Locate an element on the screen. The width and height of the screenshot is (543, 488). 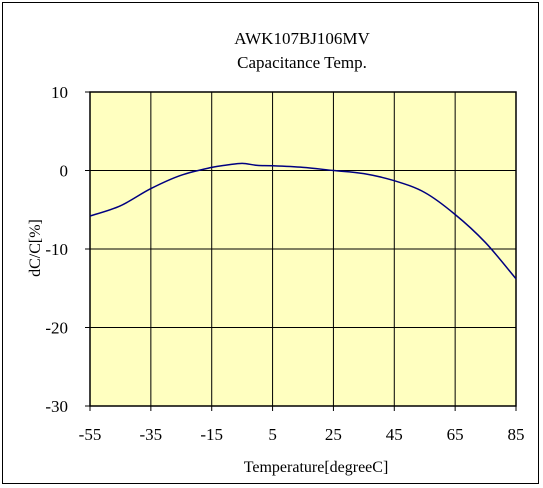
y-tick-label: 10 is located at coordinates (59, 92).